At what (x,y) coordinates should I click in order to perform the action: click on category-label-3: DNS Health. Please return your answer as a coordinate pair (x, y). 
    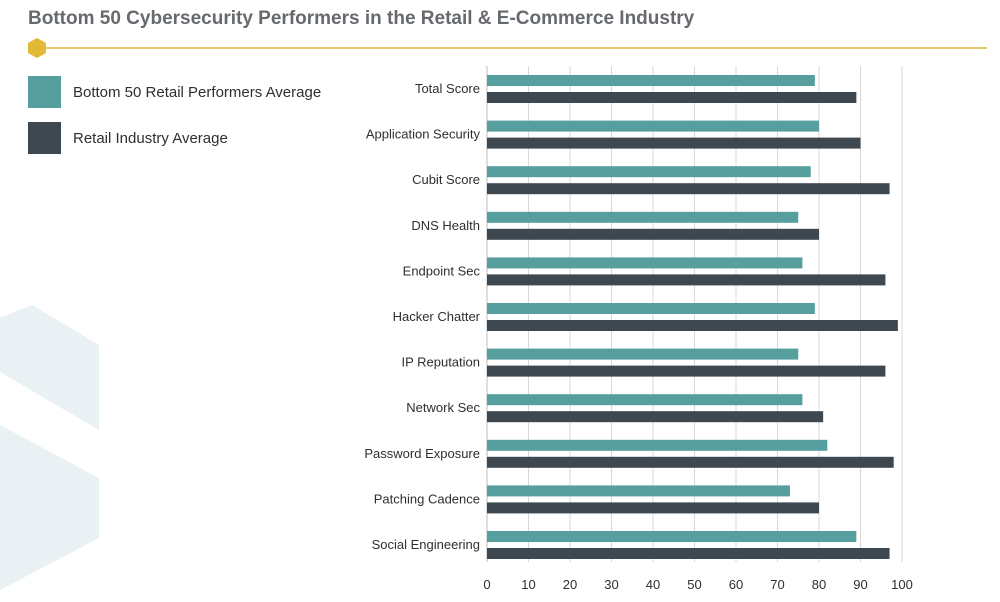
    Looking at the image, I should click on (445, 225).